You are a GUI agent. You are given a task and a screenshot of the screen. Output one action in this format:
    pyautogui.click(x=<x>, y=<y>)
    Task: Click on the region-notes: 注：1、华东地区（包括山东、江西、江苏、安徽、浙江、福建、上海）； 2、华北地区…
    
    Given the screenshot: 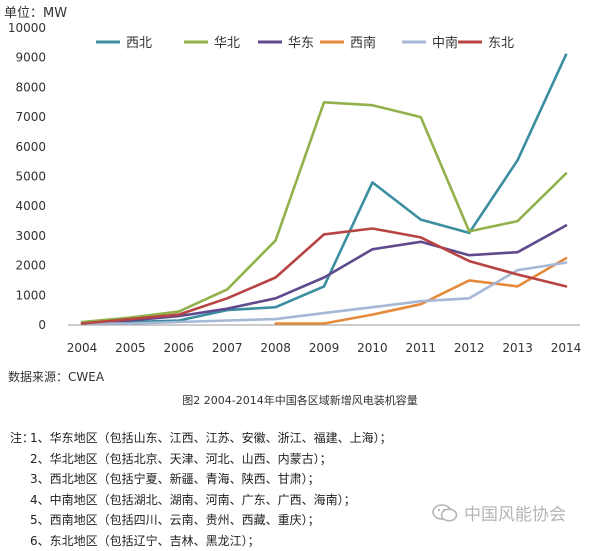 What is the action you would take?
    pyautogui.click(x=201, y=489)
    